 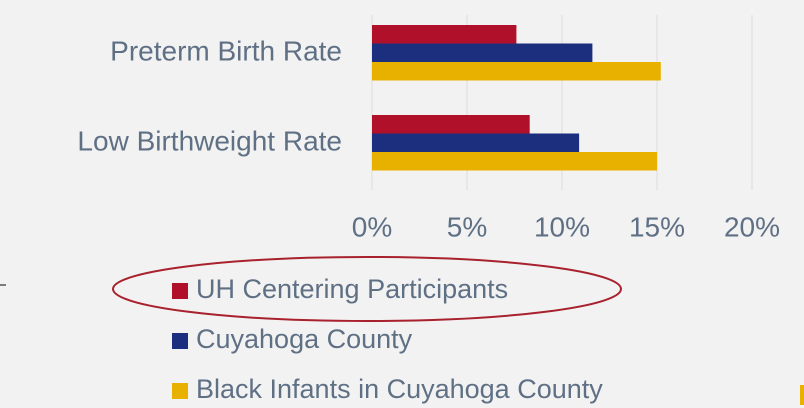 I want to click on y-tick-label: Low Birthweight Rate, so click(x=209, y=140).